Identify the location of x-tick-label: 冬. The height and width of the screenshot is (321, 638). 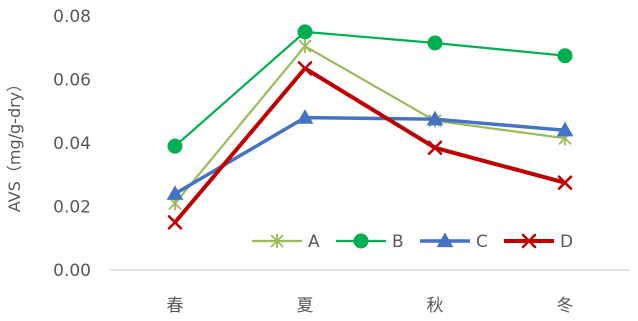
(565, 306).